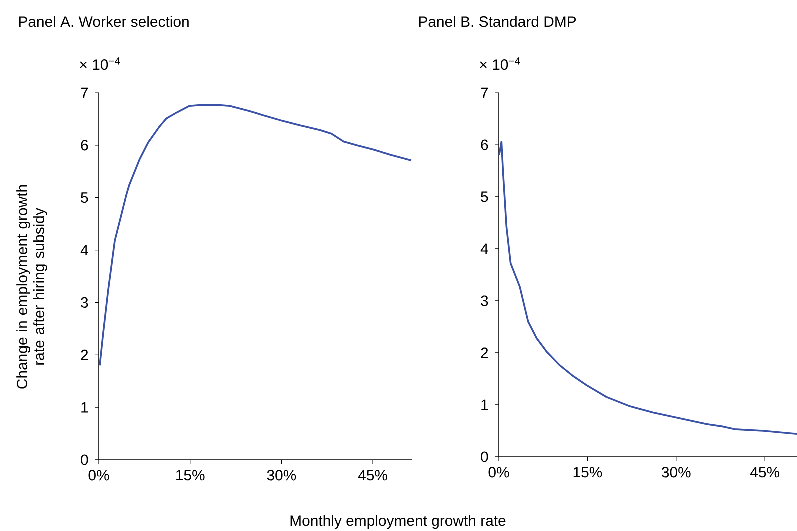 The width and height of the screenshot is (797, 531). I want to click on x-axis-title: Monthly employment growth rate, so click(398, 522).